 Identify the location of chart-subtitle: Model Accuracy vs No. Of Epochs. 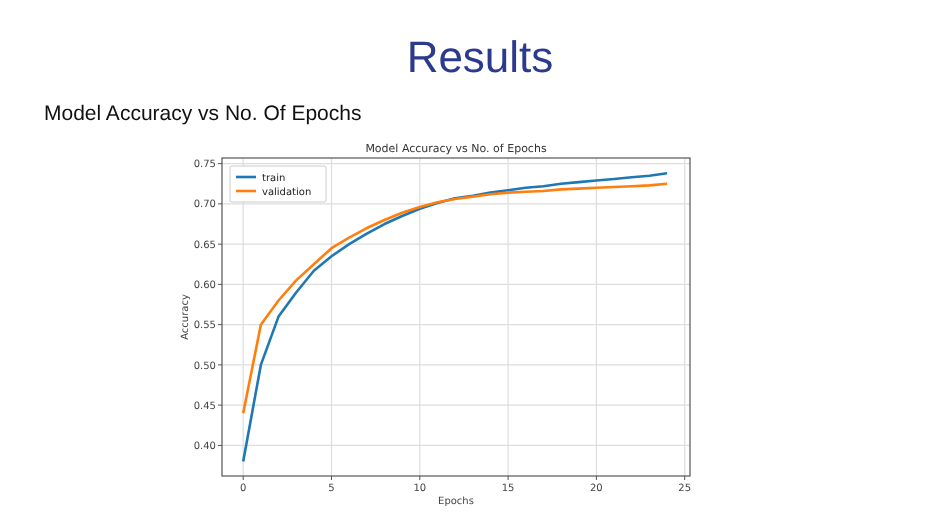
(203, 114).